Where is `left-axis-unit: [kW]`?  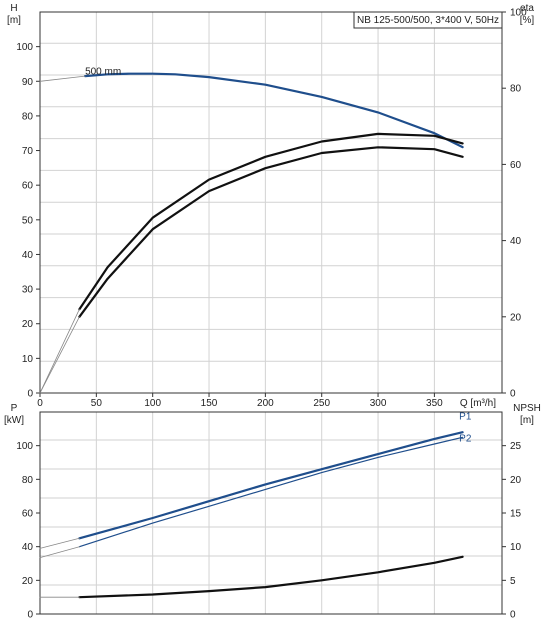
left-axis-unit: [kW] is located at coordinates (14, 420).